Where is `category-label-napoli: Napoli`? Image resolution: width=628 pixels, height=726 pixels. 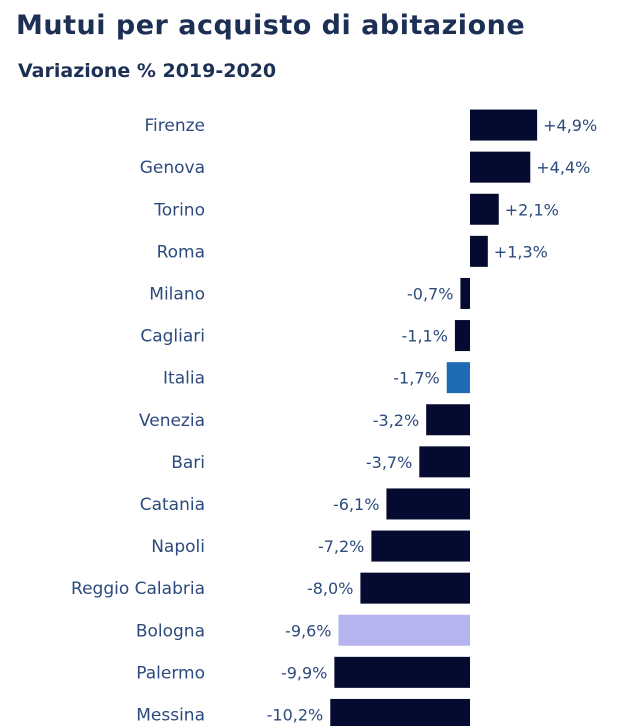
category-label-napoli: Napoli is located at coordinates (178, 547).